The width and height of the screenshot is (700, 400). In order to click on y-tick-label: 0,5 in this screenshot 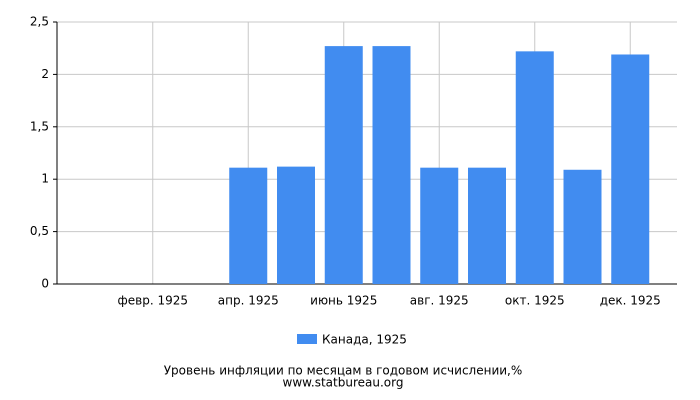, I will do `click(39, 231)`.